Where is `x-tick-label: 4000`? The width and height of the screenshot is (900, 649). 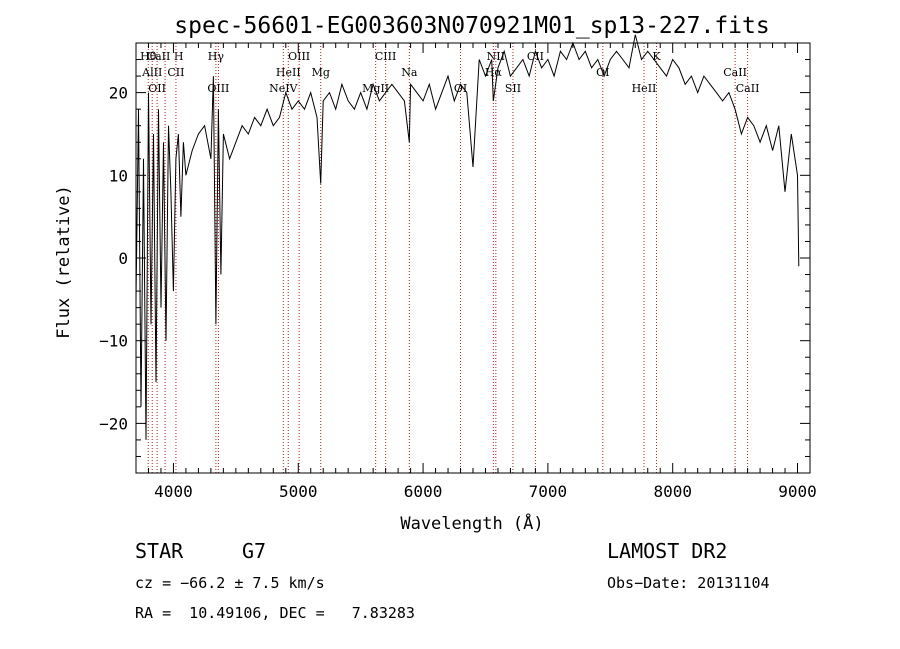 x-tick-label: 4000 is located at coordinates (173, 491).